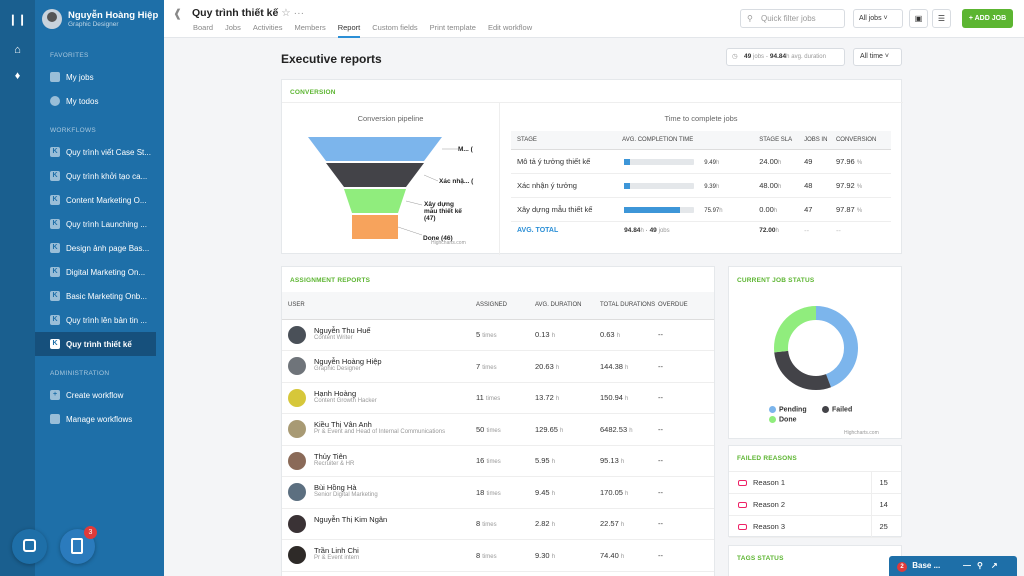 This screenshot has height=576, width=1024. Describe the element at coordinates (465, 149) in the screenshot. I see `funnel-label: M... (` at that location.